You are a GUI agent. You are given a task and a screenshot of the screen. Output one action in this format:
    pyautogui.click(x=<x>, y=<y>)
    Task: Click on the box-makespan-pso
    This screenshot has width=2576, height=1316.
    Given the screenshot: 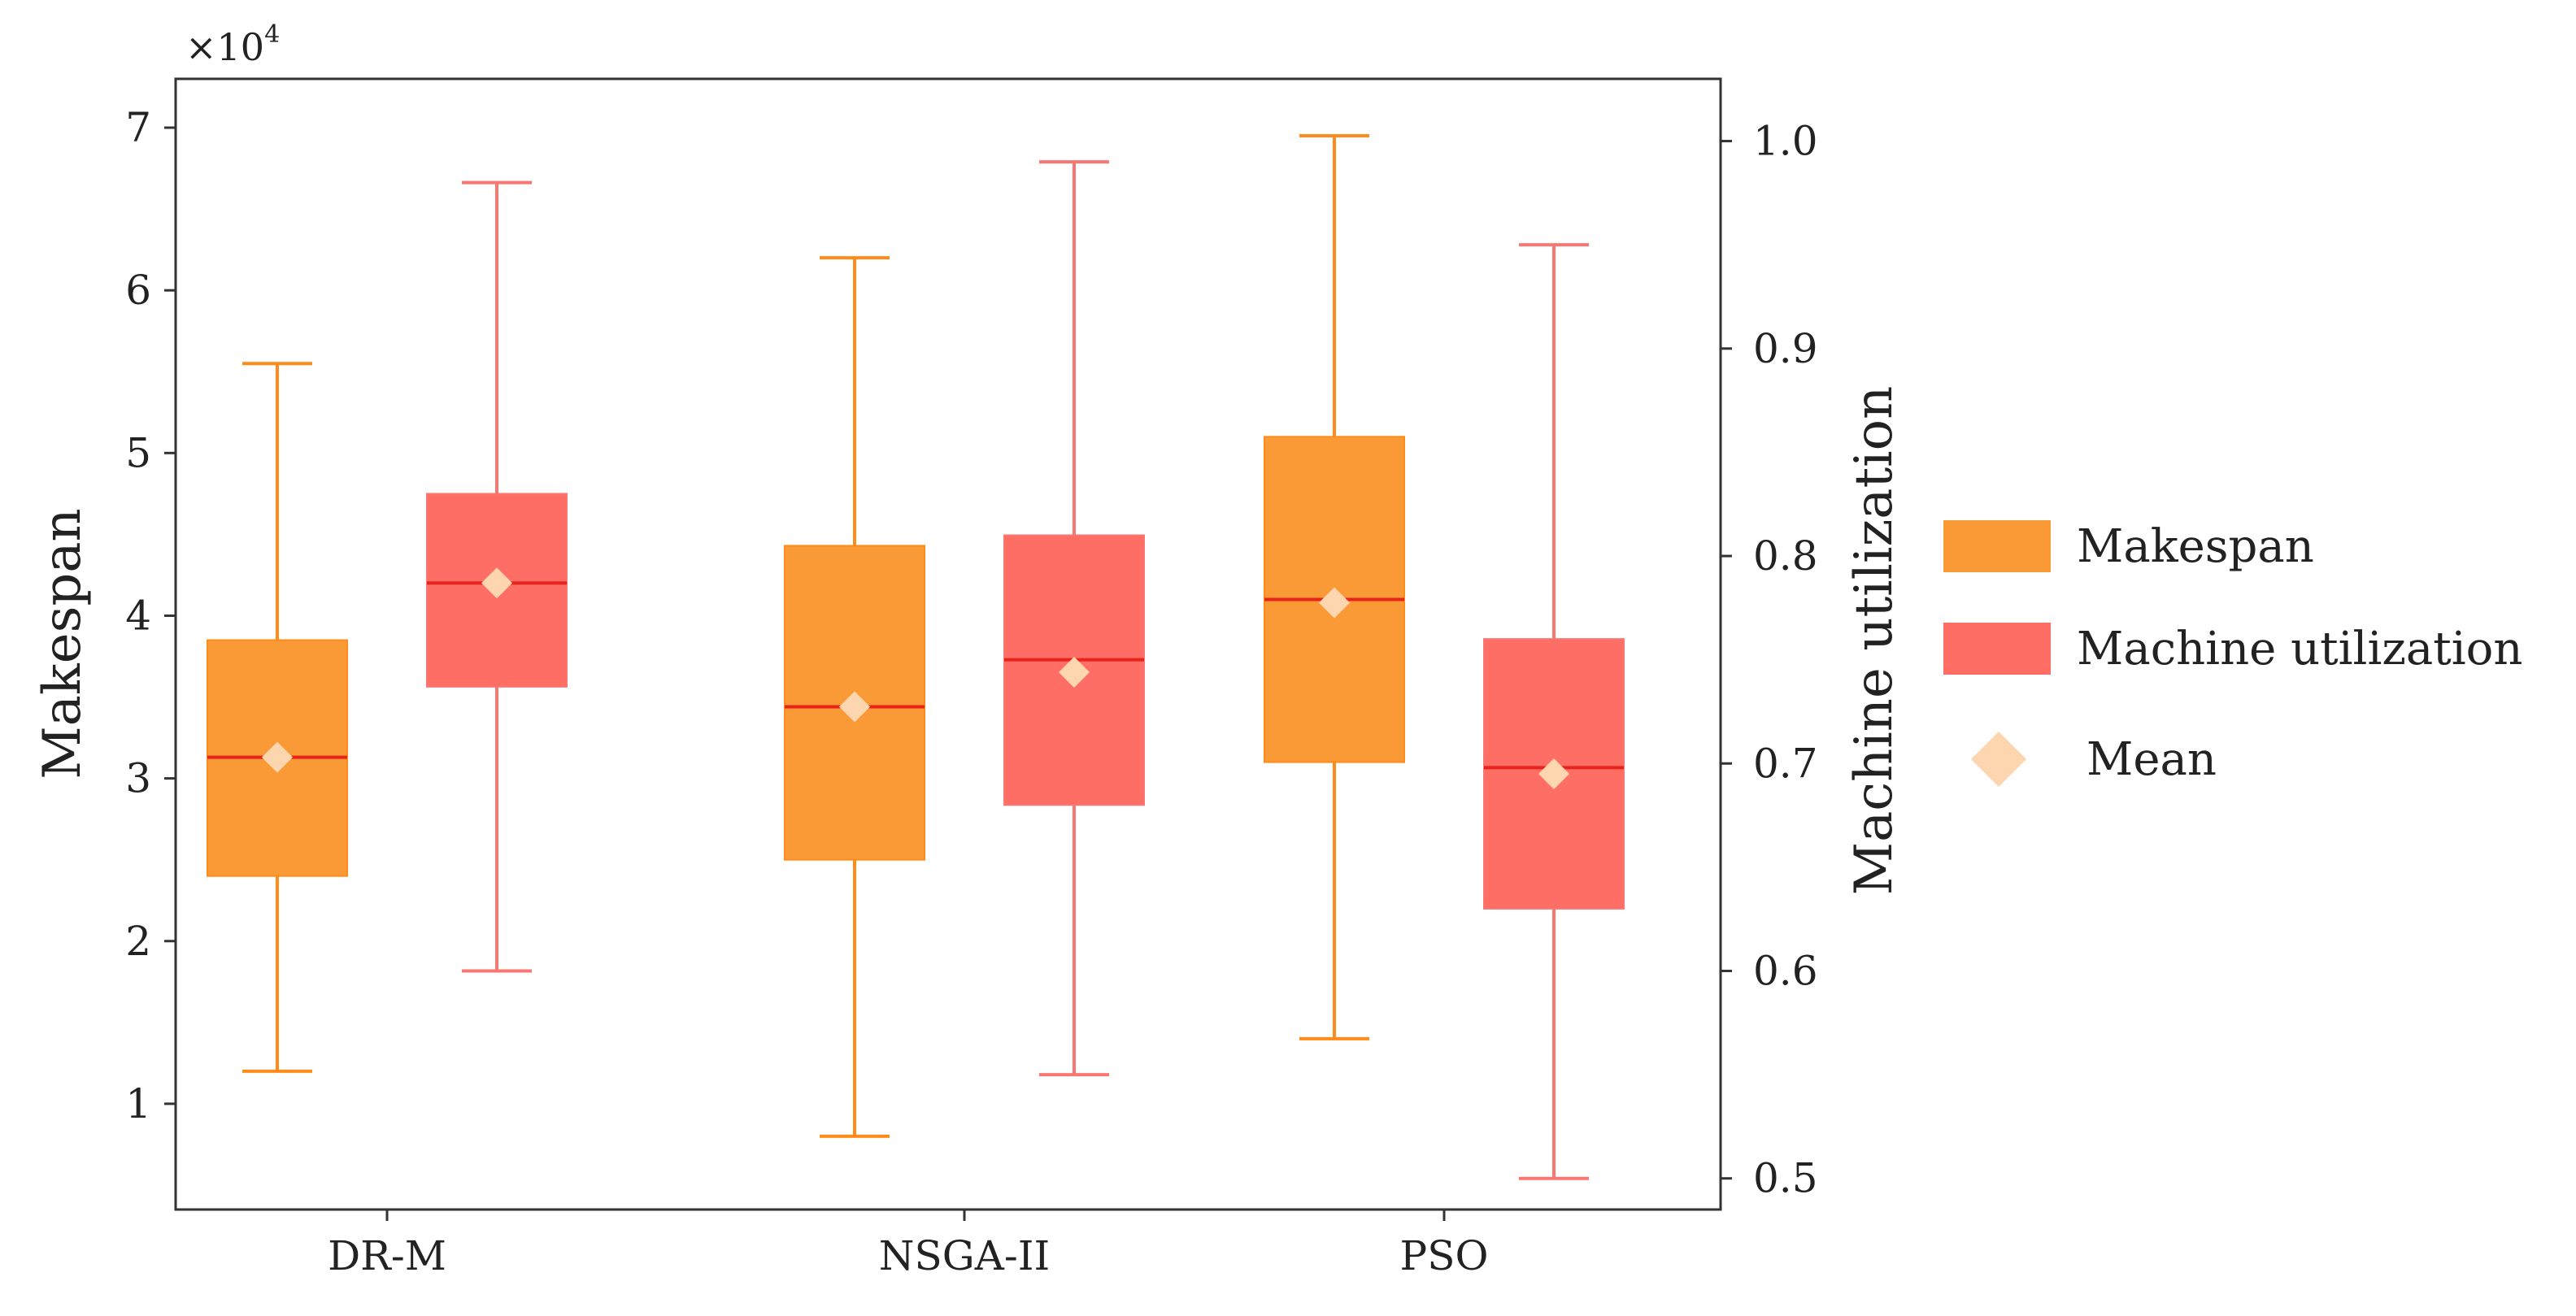 What is the action you would take?
    pyautogui.click(x=1335, y=587)
    